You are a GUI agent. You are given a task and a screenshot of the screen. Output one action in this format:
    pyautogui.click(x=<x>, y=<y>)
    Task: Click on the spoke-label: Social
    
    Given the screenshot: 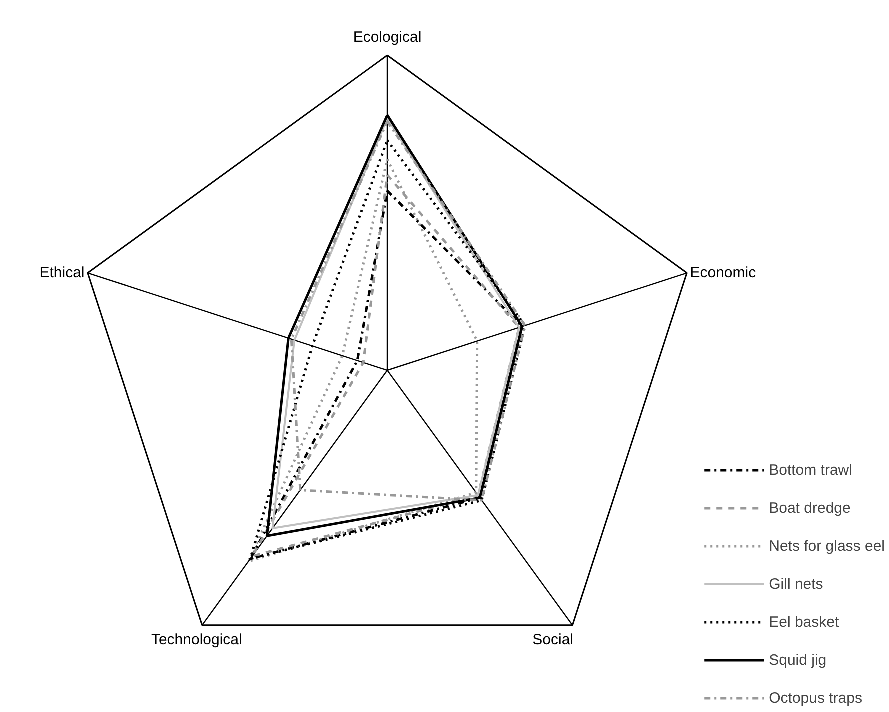 What is the action you would take?
    pyautogui.click(x=553, y=640)
    